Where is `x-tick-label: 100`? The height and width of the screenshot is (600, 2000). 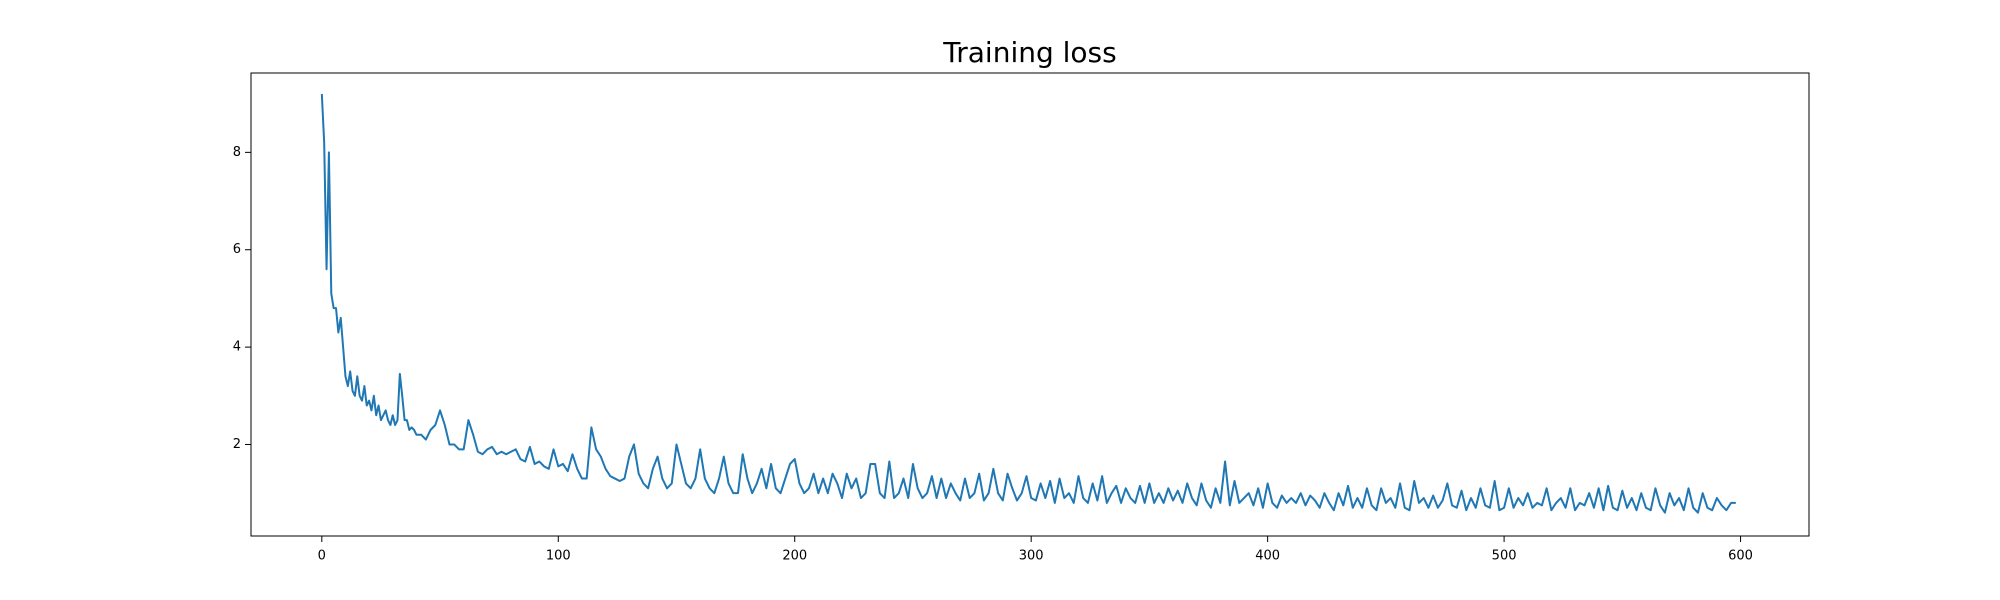
x-tick-label: 100 is located at coordinates (558, 556).